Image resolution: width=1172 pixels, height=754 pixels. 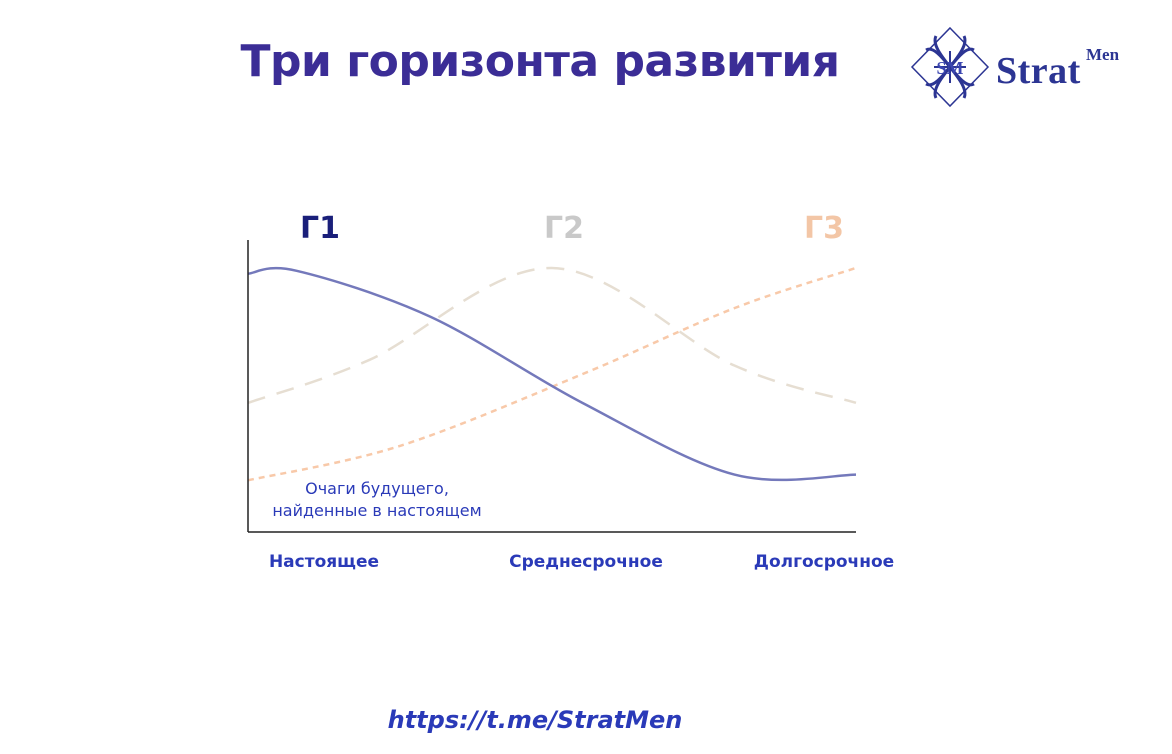 I want to click on logo-superscript: Men, so click(x=1103, y=54).